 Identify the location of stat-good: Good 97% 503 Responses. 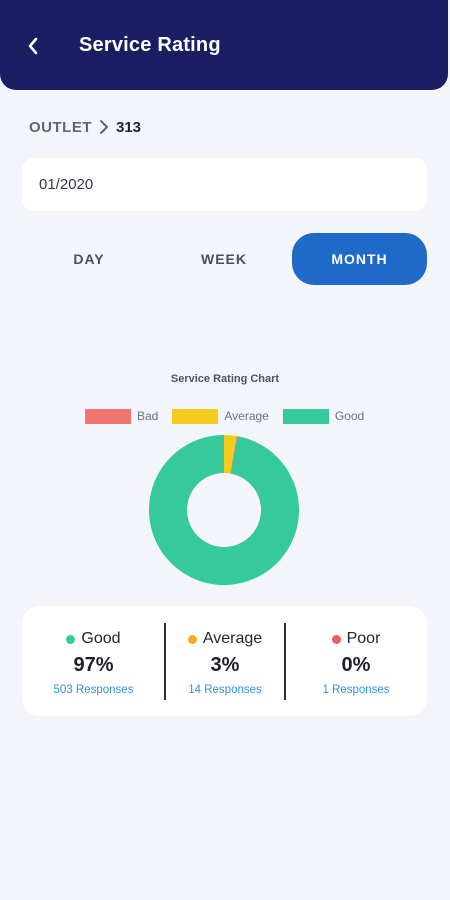
(93, 661).